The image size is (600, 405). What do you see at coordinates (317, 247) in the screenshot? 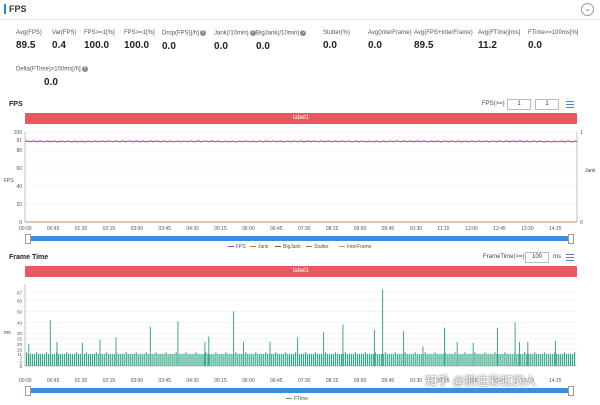
I see `legend-item: Stutter` at bounding box center [317, 247].